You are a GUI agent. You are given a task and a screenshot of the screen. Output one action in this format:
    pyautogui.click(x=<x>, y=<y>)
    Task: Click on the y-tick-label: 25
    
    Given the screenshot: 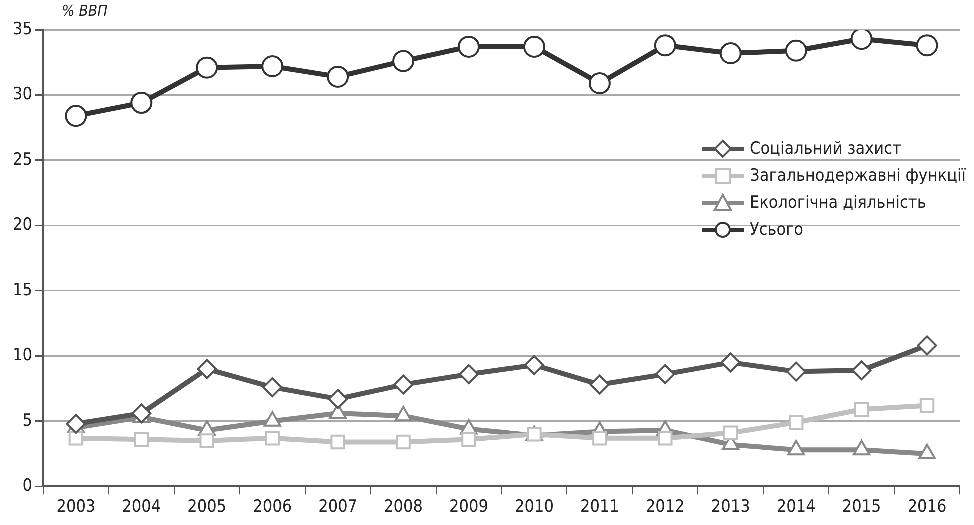 What is the action you would take?
    pyautogui.click(x=22, y=160)
    